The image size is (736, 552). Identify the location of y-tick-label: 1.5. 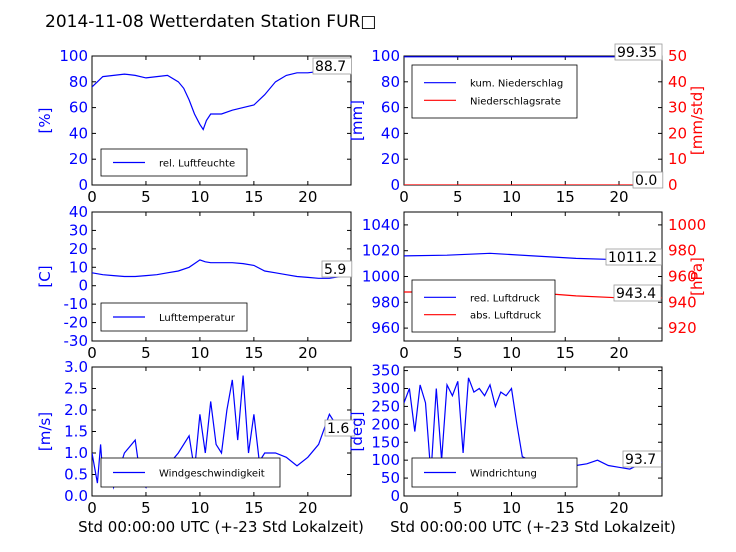
(76, 432).